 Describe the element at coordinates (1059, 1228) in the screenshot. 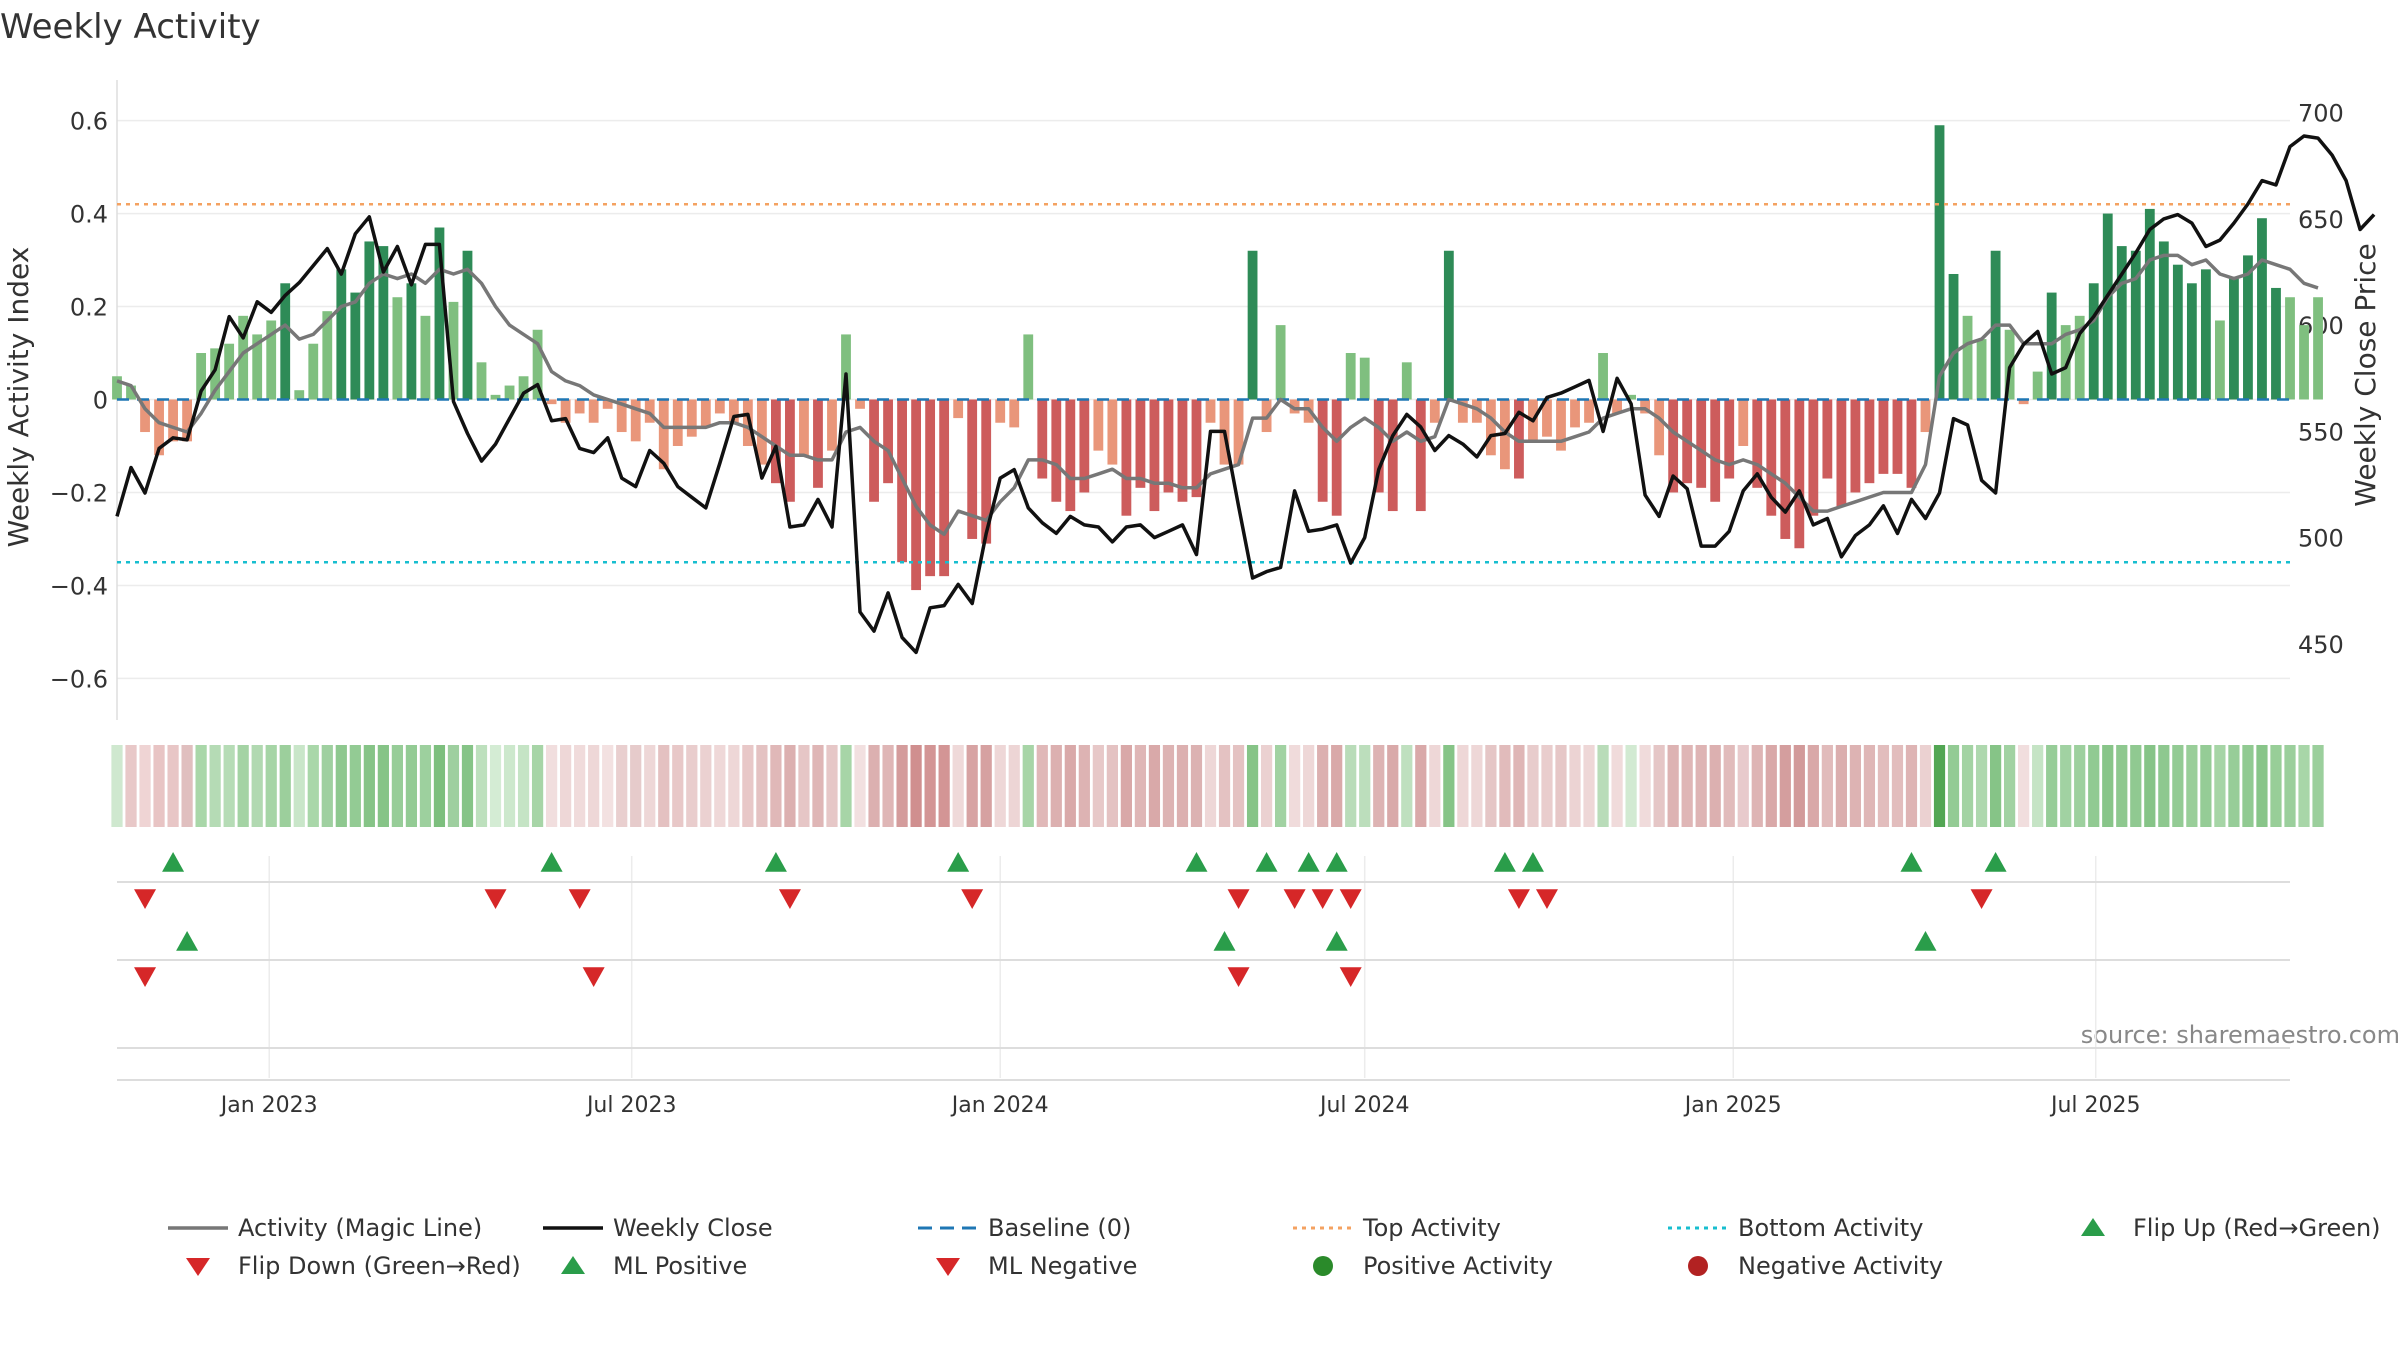

I see `legend-label: Baseline (0)` at that location.